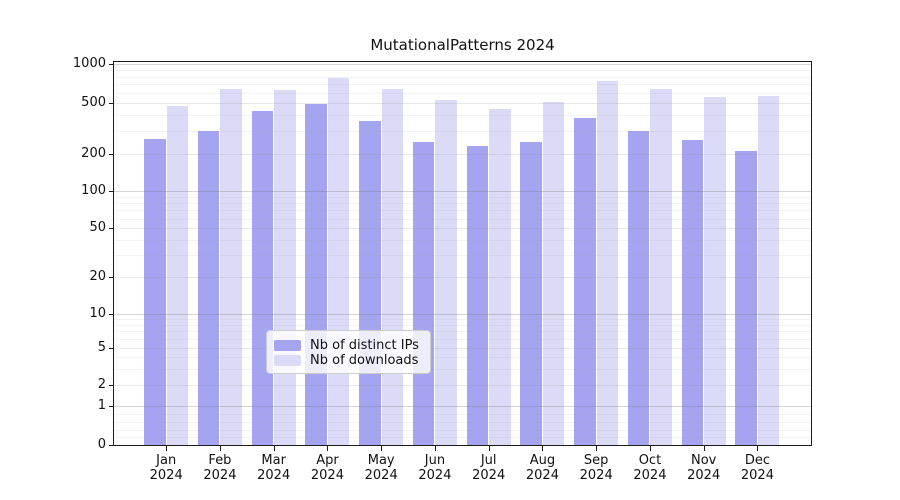 This screenshot has height=500, width=900. Describe the element at coordinates (101, 406) in the screenshot. I see `y-tick-label-1: 1` at that location.